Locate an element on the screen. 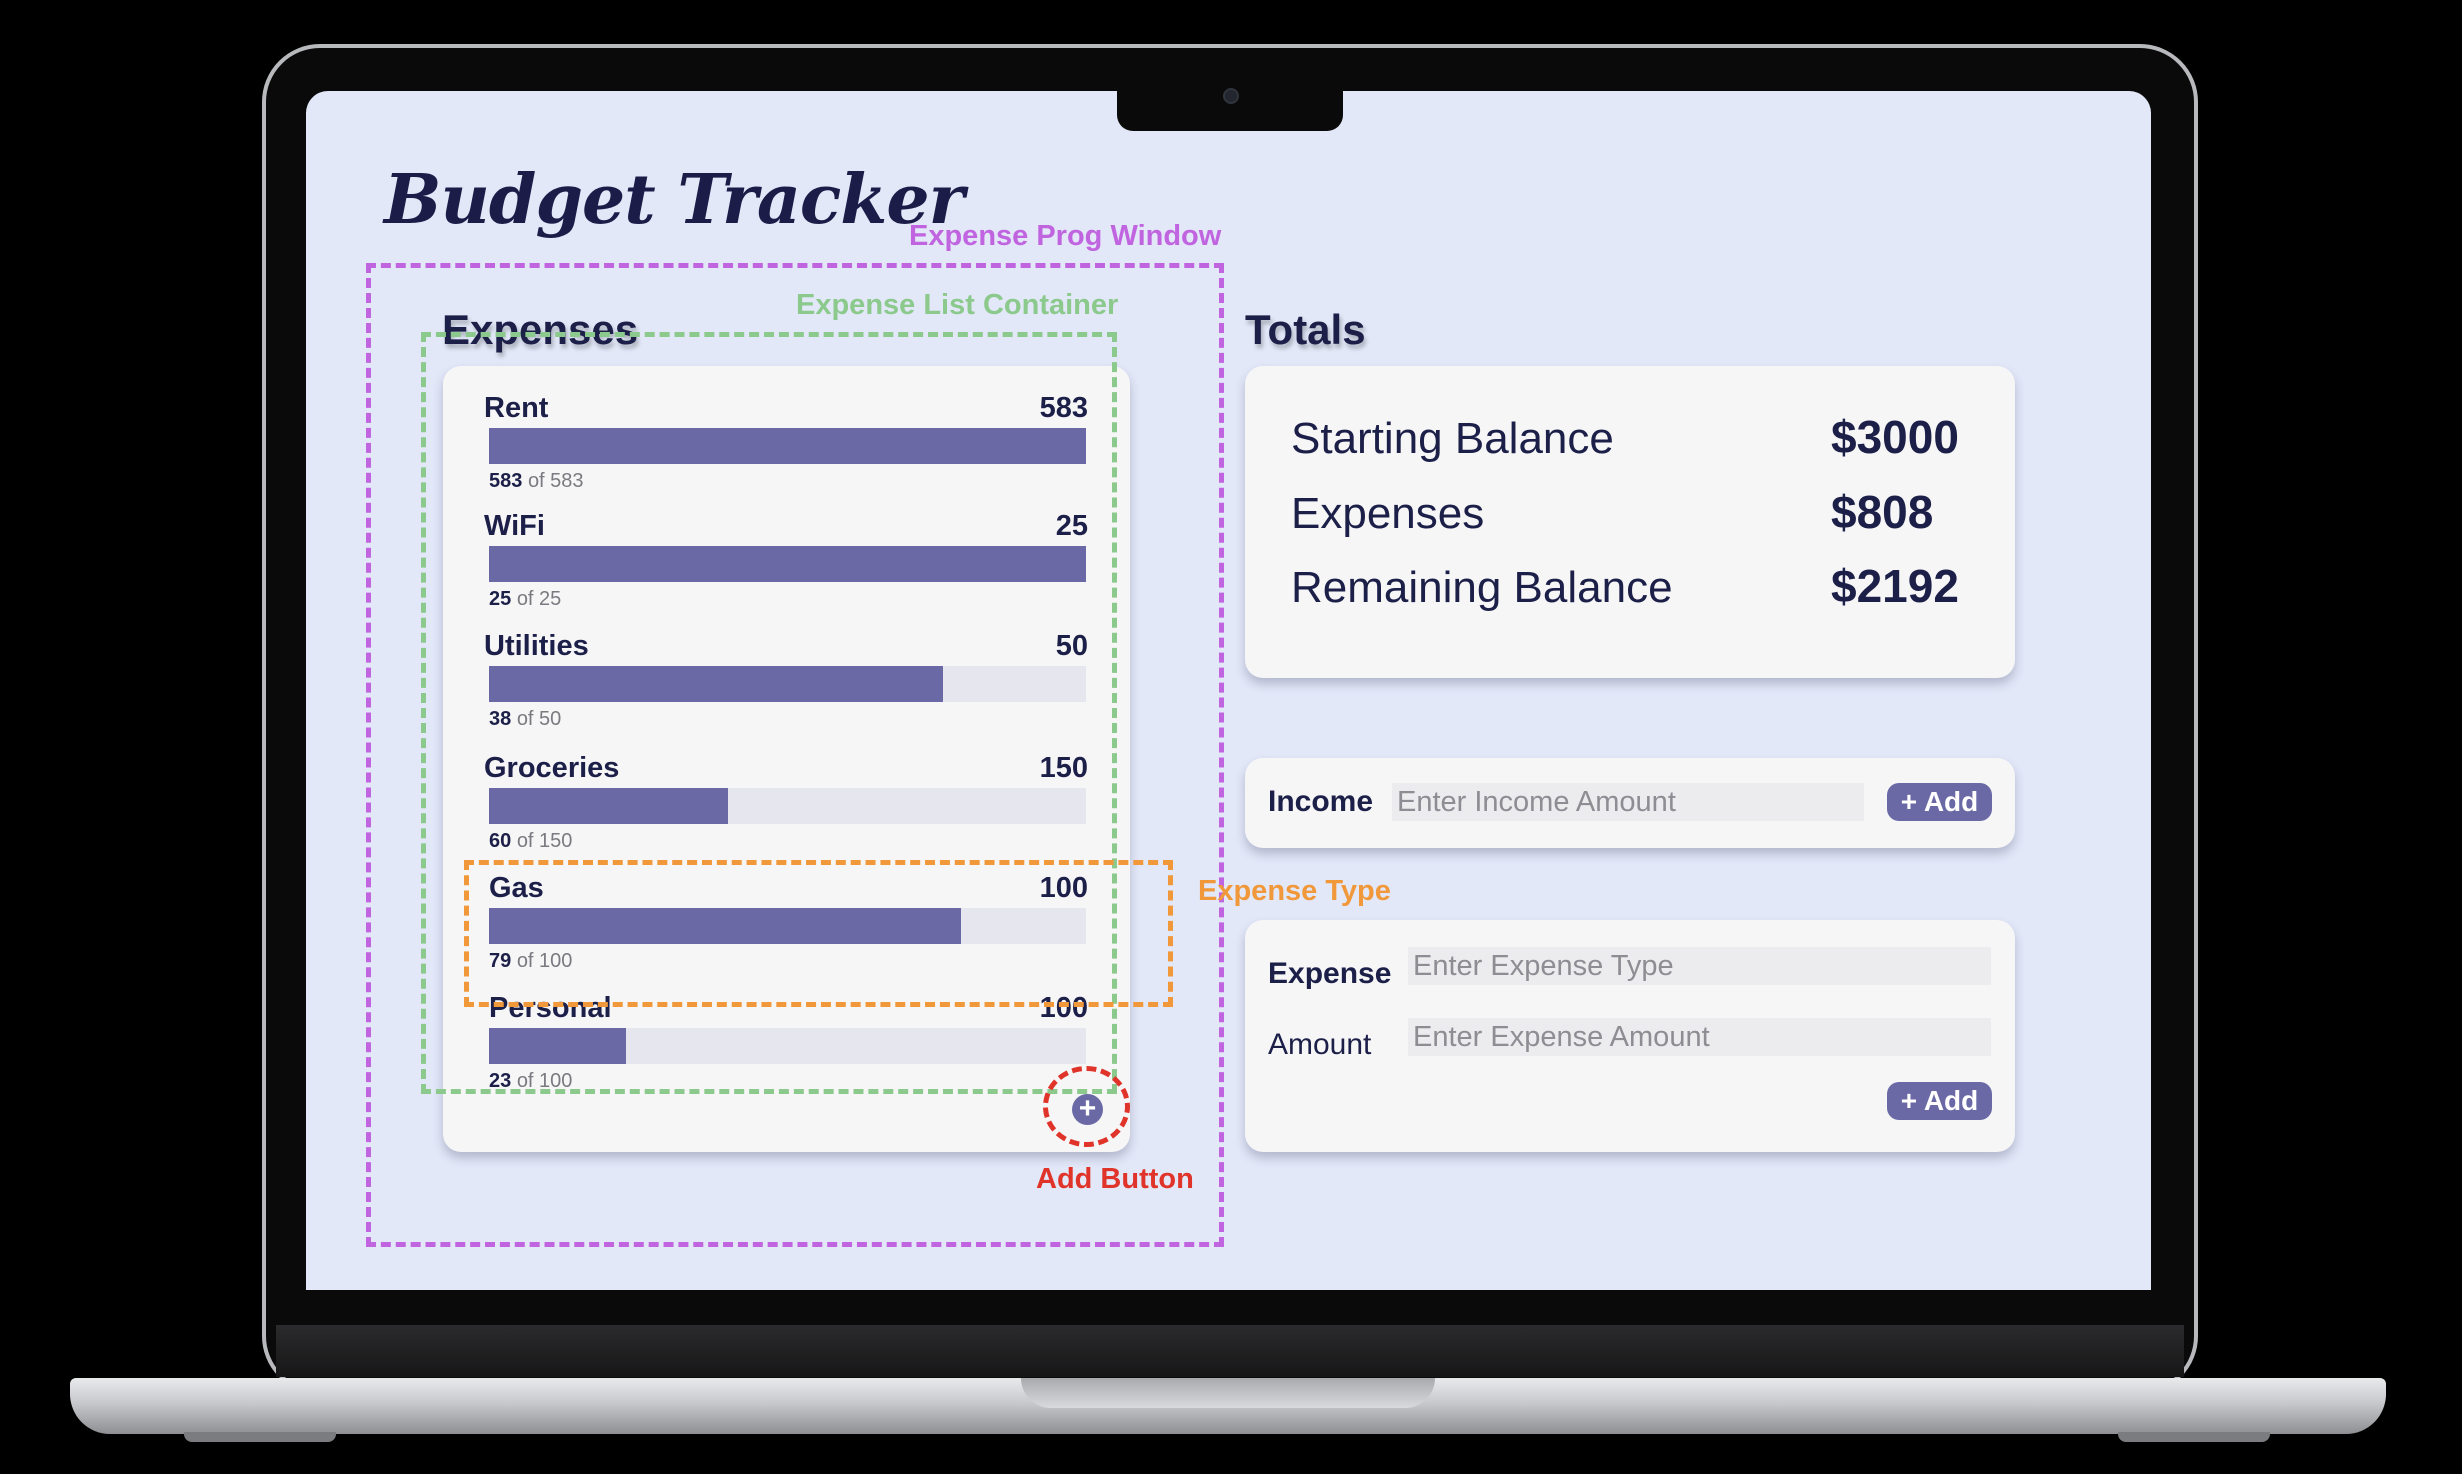 This screenshot has height=1474, width=2462. expense-spent: 25 is located at coordinates (500, 599).